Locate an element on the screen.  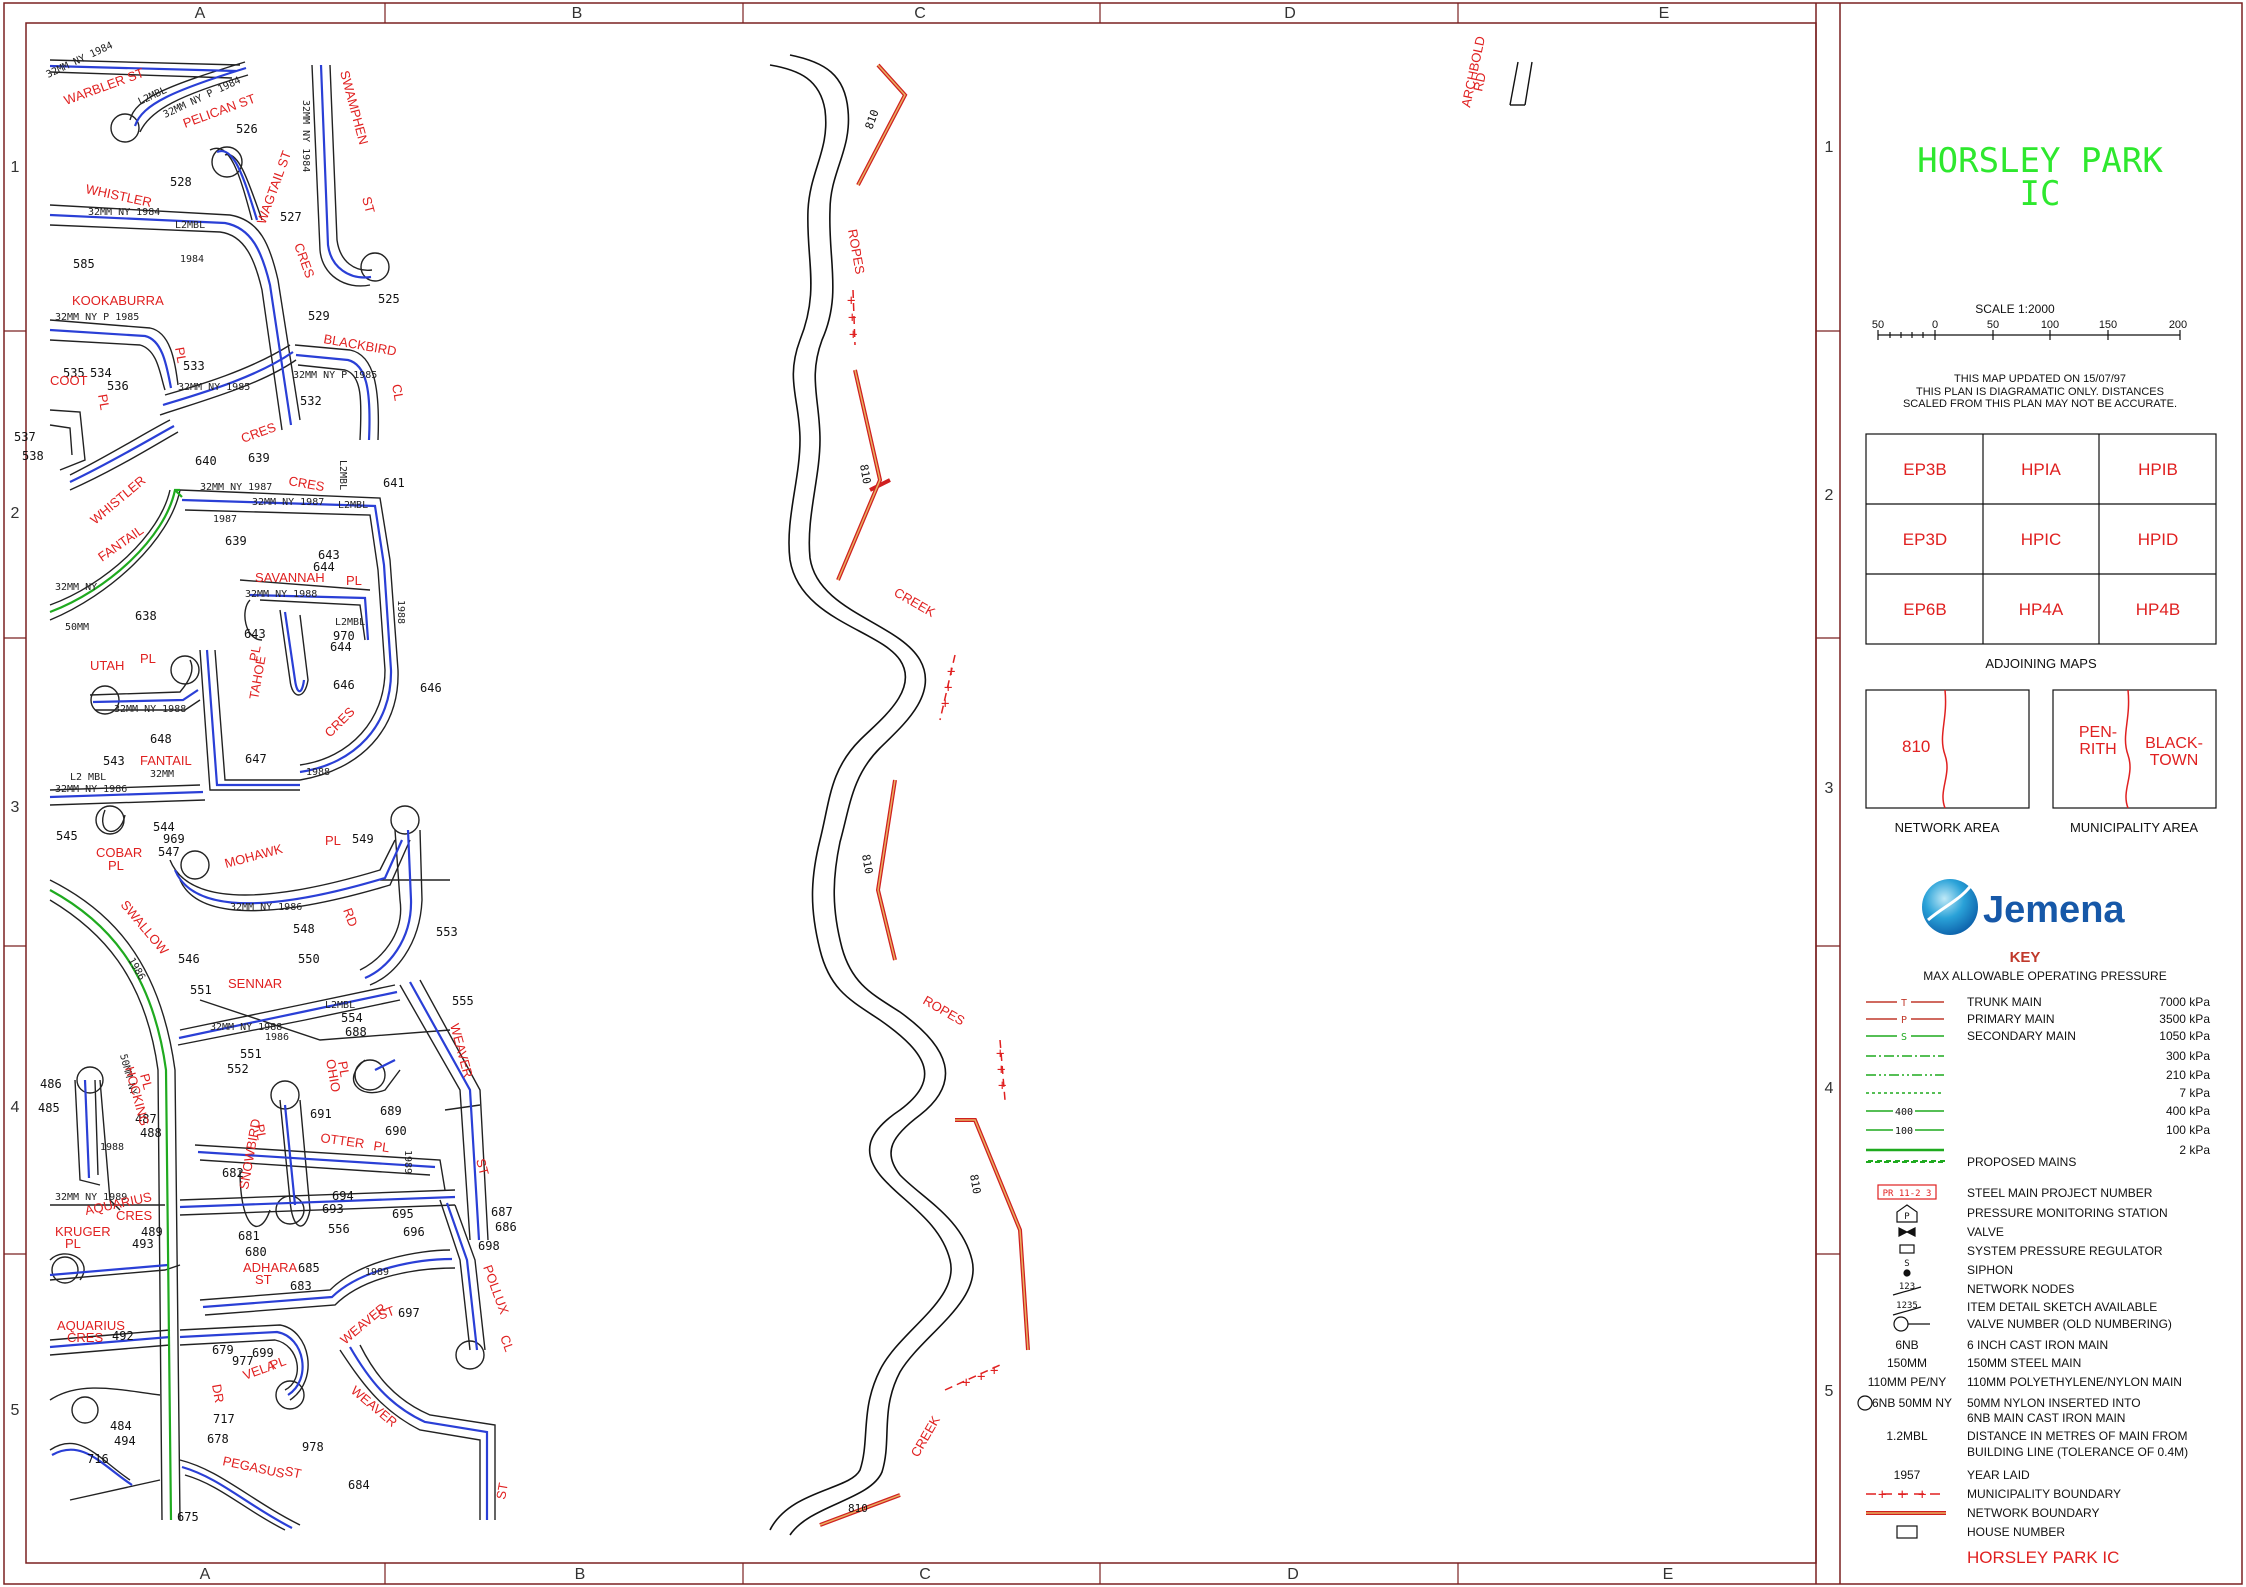
legend-label: 110MM POLYETHYLENE/NYLON MAIN is located at coordinates (2074, 1382).